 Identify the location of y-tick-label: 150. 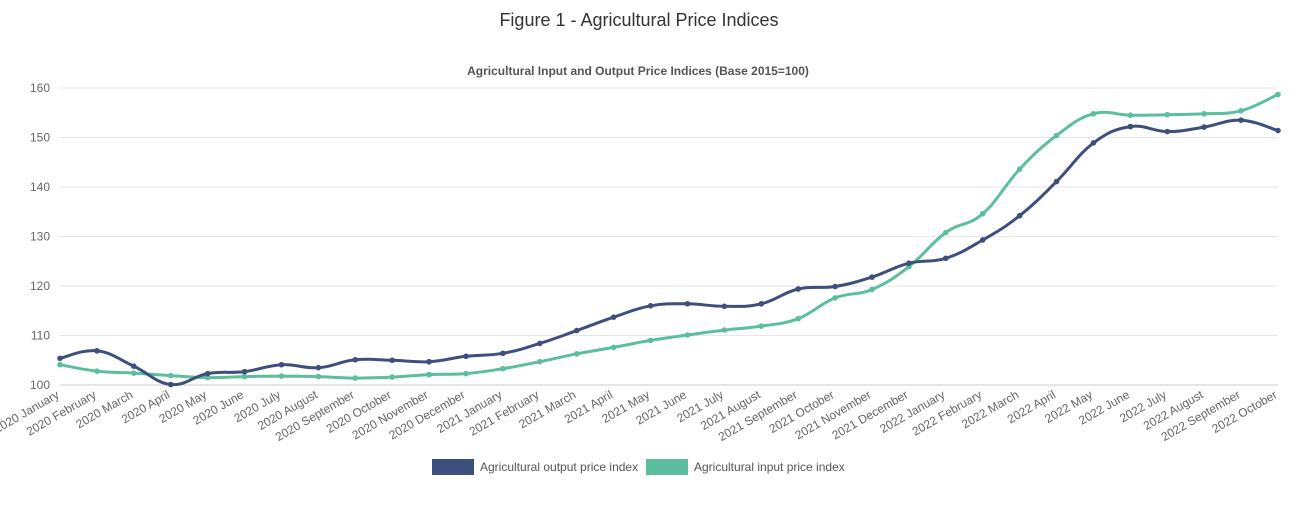
(40, 138).